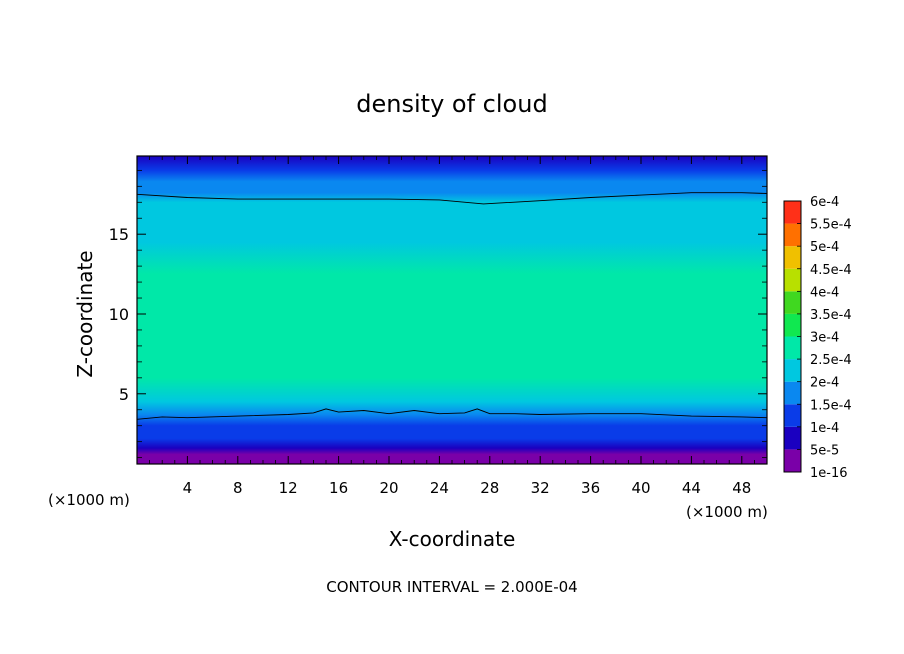 The image size is (904, 654). What do you see at coordinates (829, 473) in the screenshot?
I see `colorbar-label: 1e-16` at bounding box center [829, 473].